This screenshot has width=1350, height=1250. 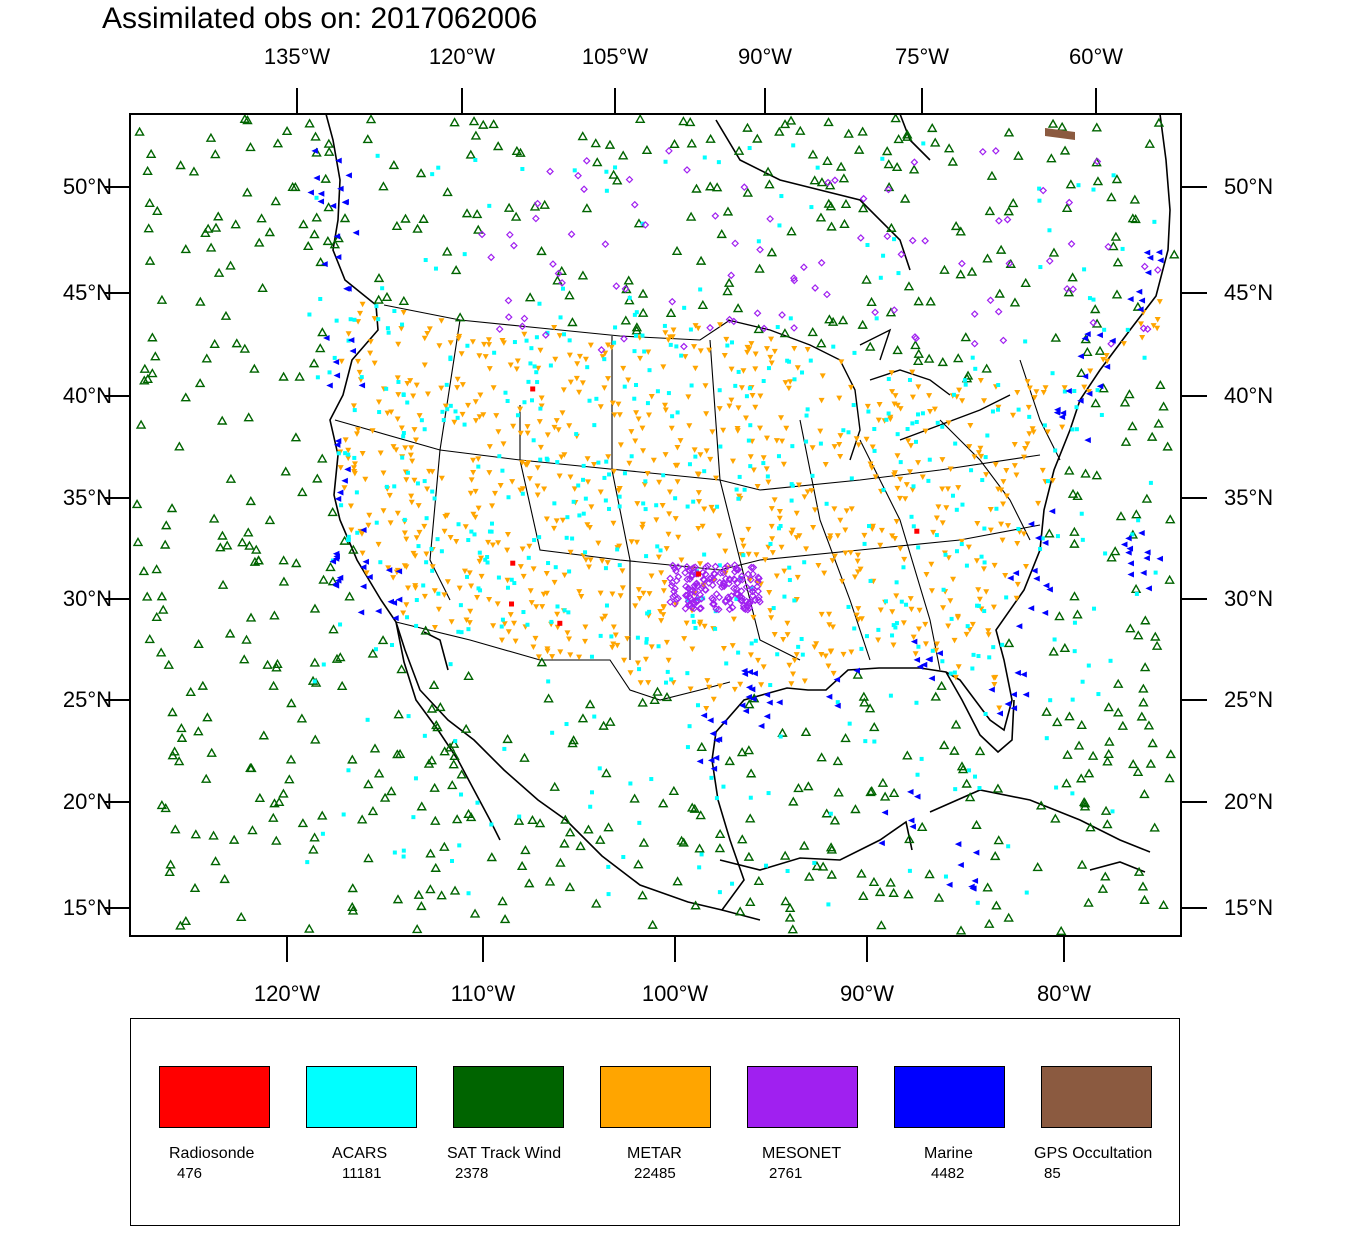 What do you see at coordinates (922, 56) in the screenshot?
I see `top-lon-label: 75°W` at bounding box center [922, 56].